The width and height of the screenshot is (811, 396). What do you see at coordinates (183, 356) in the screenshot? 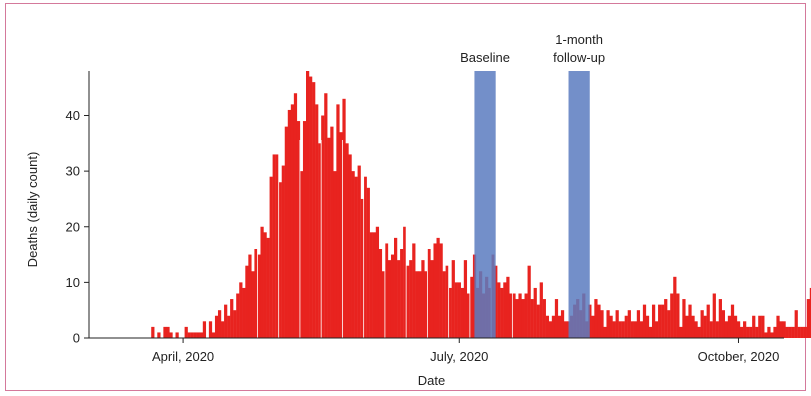
I see `x-tick-label: April, 2020` at bounding box center [183, 356].